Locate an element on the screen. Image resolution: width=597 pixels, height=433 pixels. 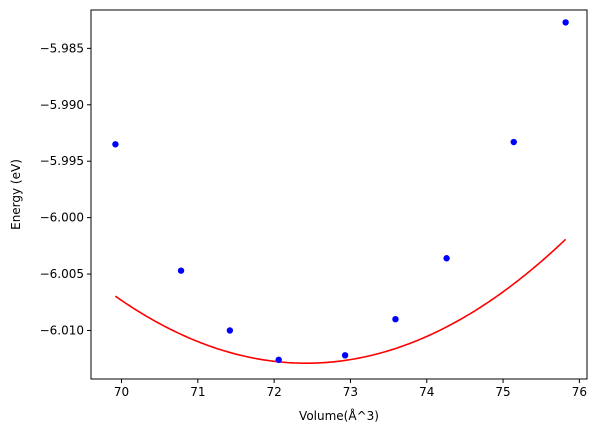
x-tick-label: 70 is located at coordinates (121, 392).